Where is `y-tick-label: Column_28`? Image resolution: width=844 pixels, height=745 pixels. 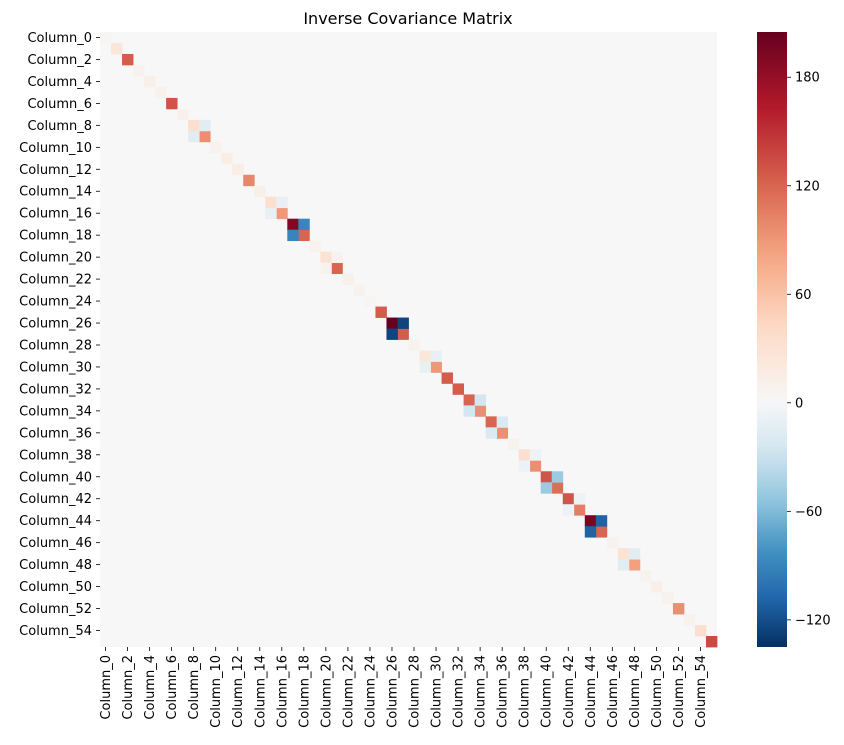
y-tick-label: Column_28 is located at coordinates (55, 345).